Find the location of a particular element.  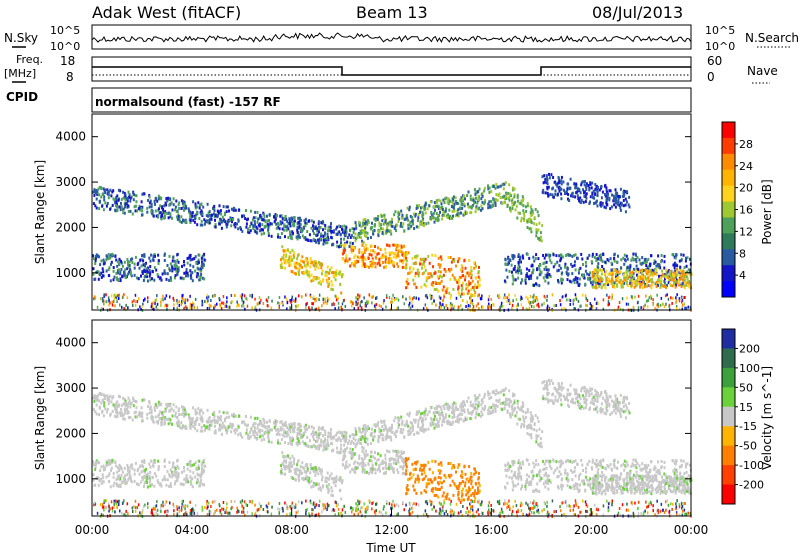

power-colorbar-tick-label: 8 is located at coordinates (742, 253).